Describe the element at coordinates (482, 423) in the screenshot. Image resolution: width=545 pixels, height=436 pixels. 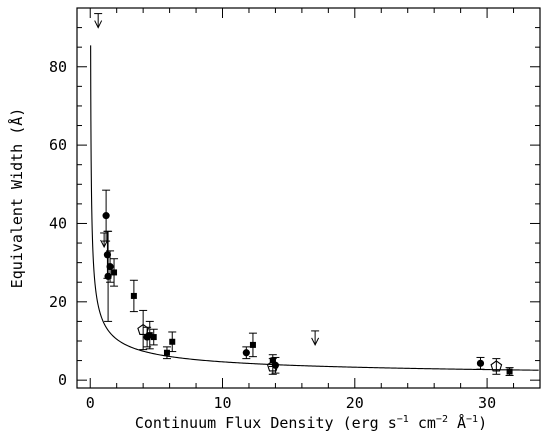
I see `x-axis-title-part: )` at that location.